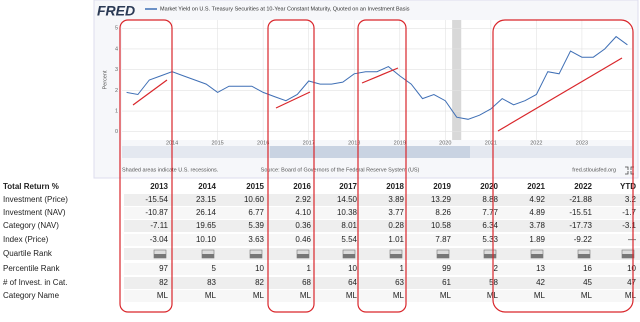 This screenshot has height=322, width=640. What do you see at coordinates (537, 225) in the screenshot?
I see `cell: 3.78` at bounding box center [537, 225].